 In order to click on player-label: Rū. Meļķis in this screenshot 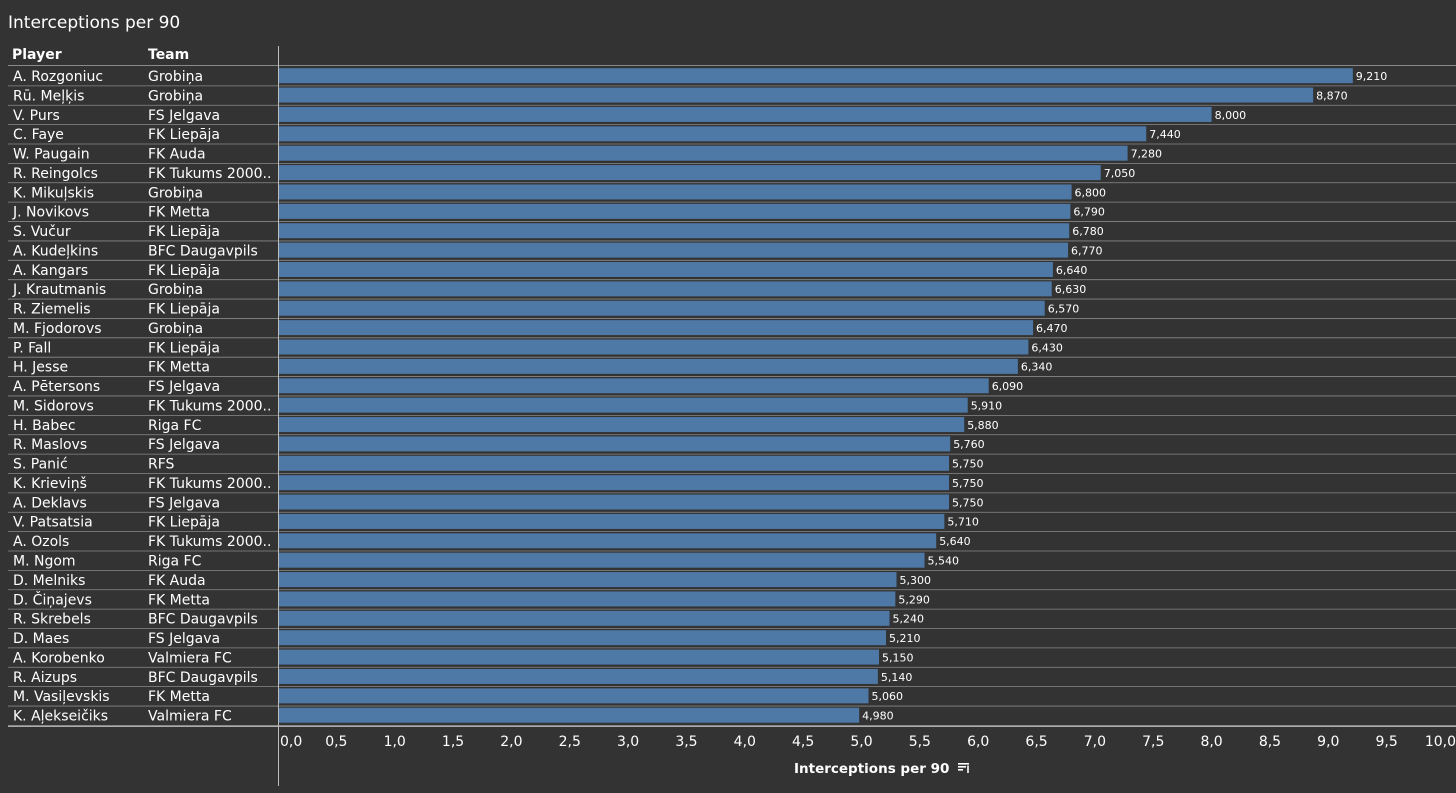, I will do `click(48, 96)`.